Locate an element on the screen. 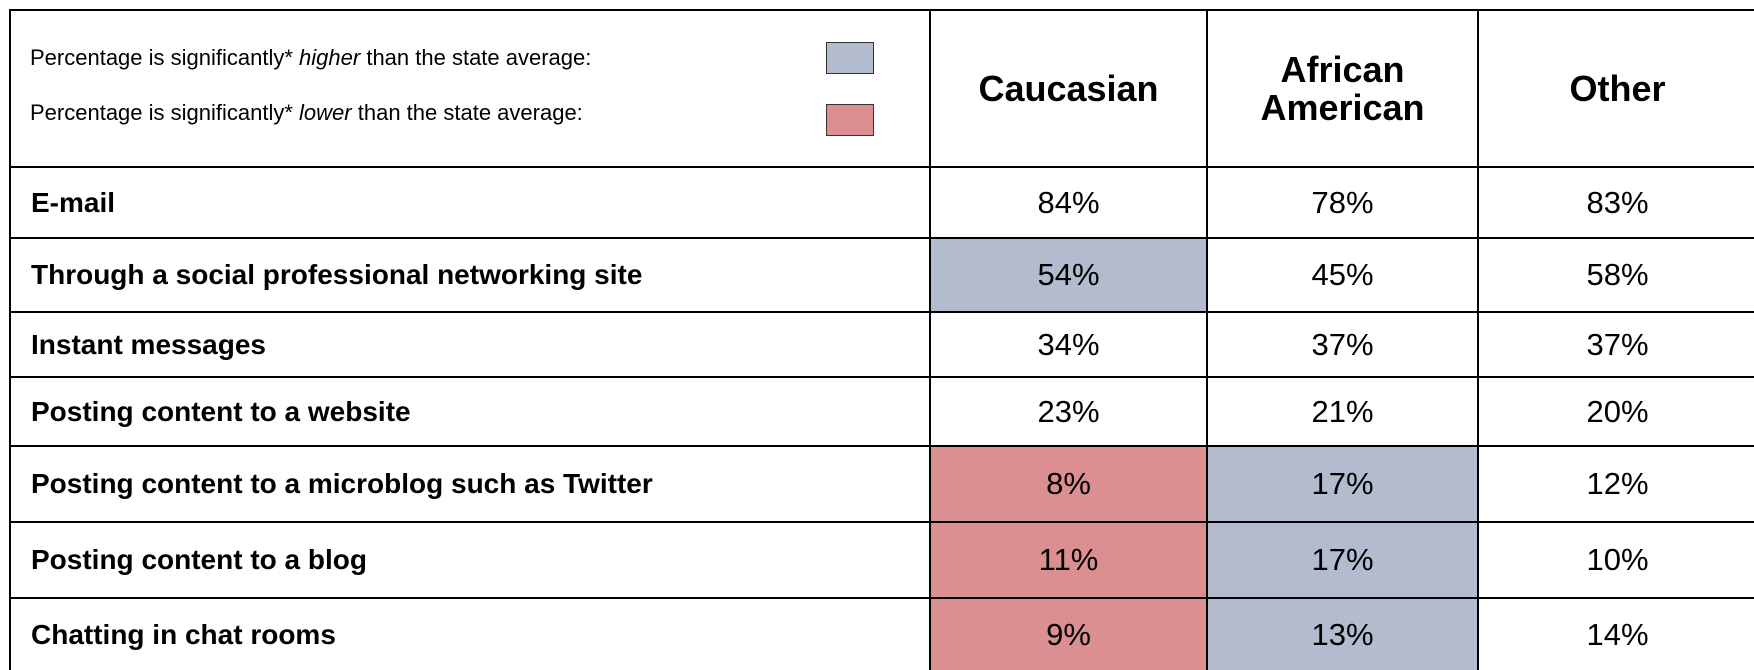 This screenshot has height=670, width=1754. value-cell: 23% is located at coordinates (1067, 410).